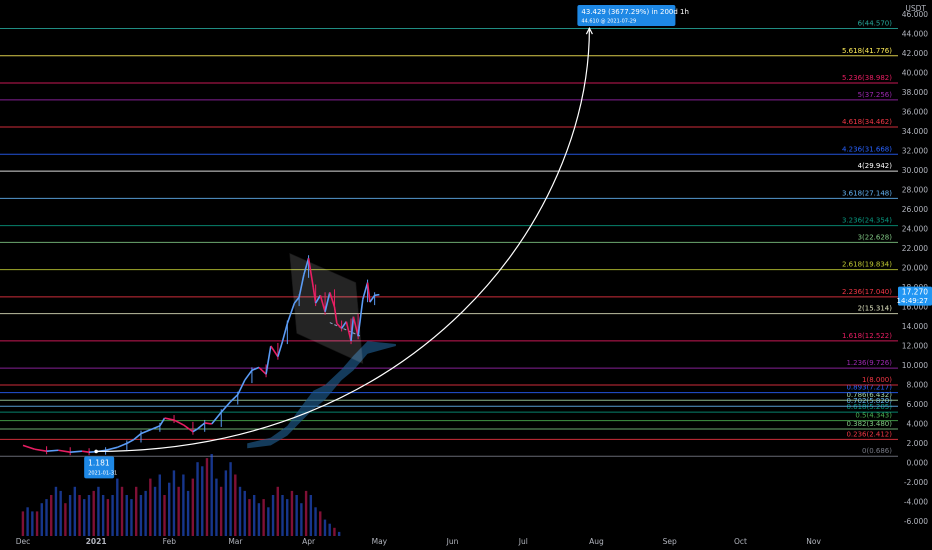 Image resolution: width=932 pixels, height=550 pixels. Describe the element at coordinates (918, 462) in the screenshot. I see `y-tick-label: 0.000` at that location.